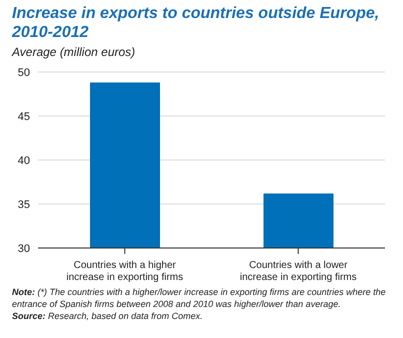 The width and height of the screenshot is (403, 338). What do you see at coordinates (24, 72) in the screenshot?
I see `y-tick-label: 50` at bounding box center [24, 72].